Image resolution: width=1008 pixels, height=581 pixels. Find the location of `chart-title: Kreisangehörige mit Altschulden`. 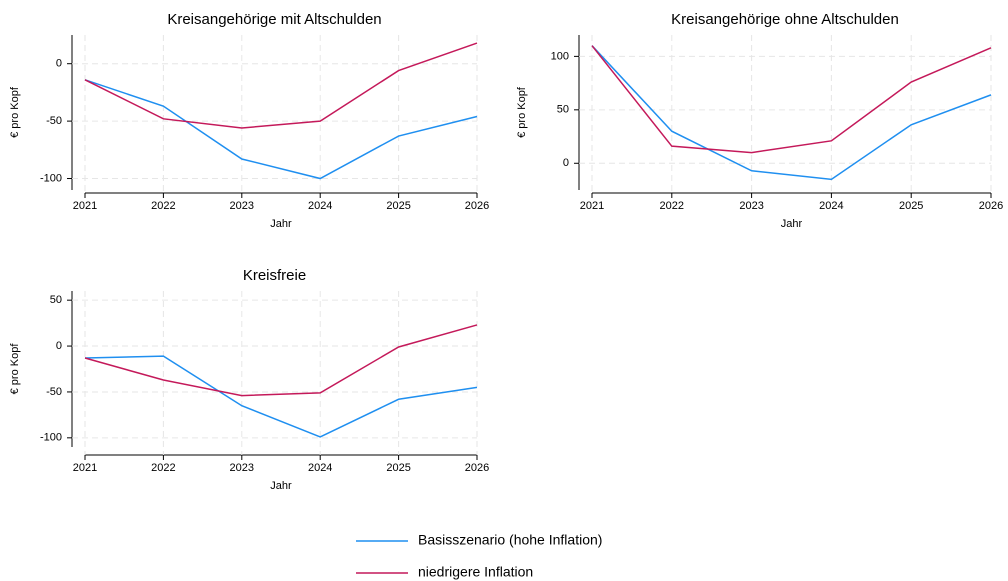

chart-title: Kreisangehörige mit Altschulden is located at coordinates (274, 19).